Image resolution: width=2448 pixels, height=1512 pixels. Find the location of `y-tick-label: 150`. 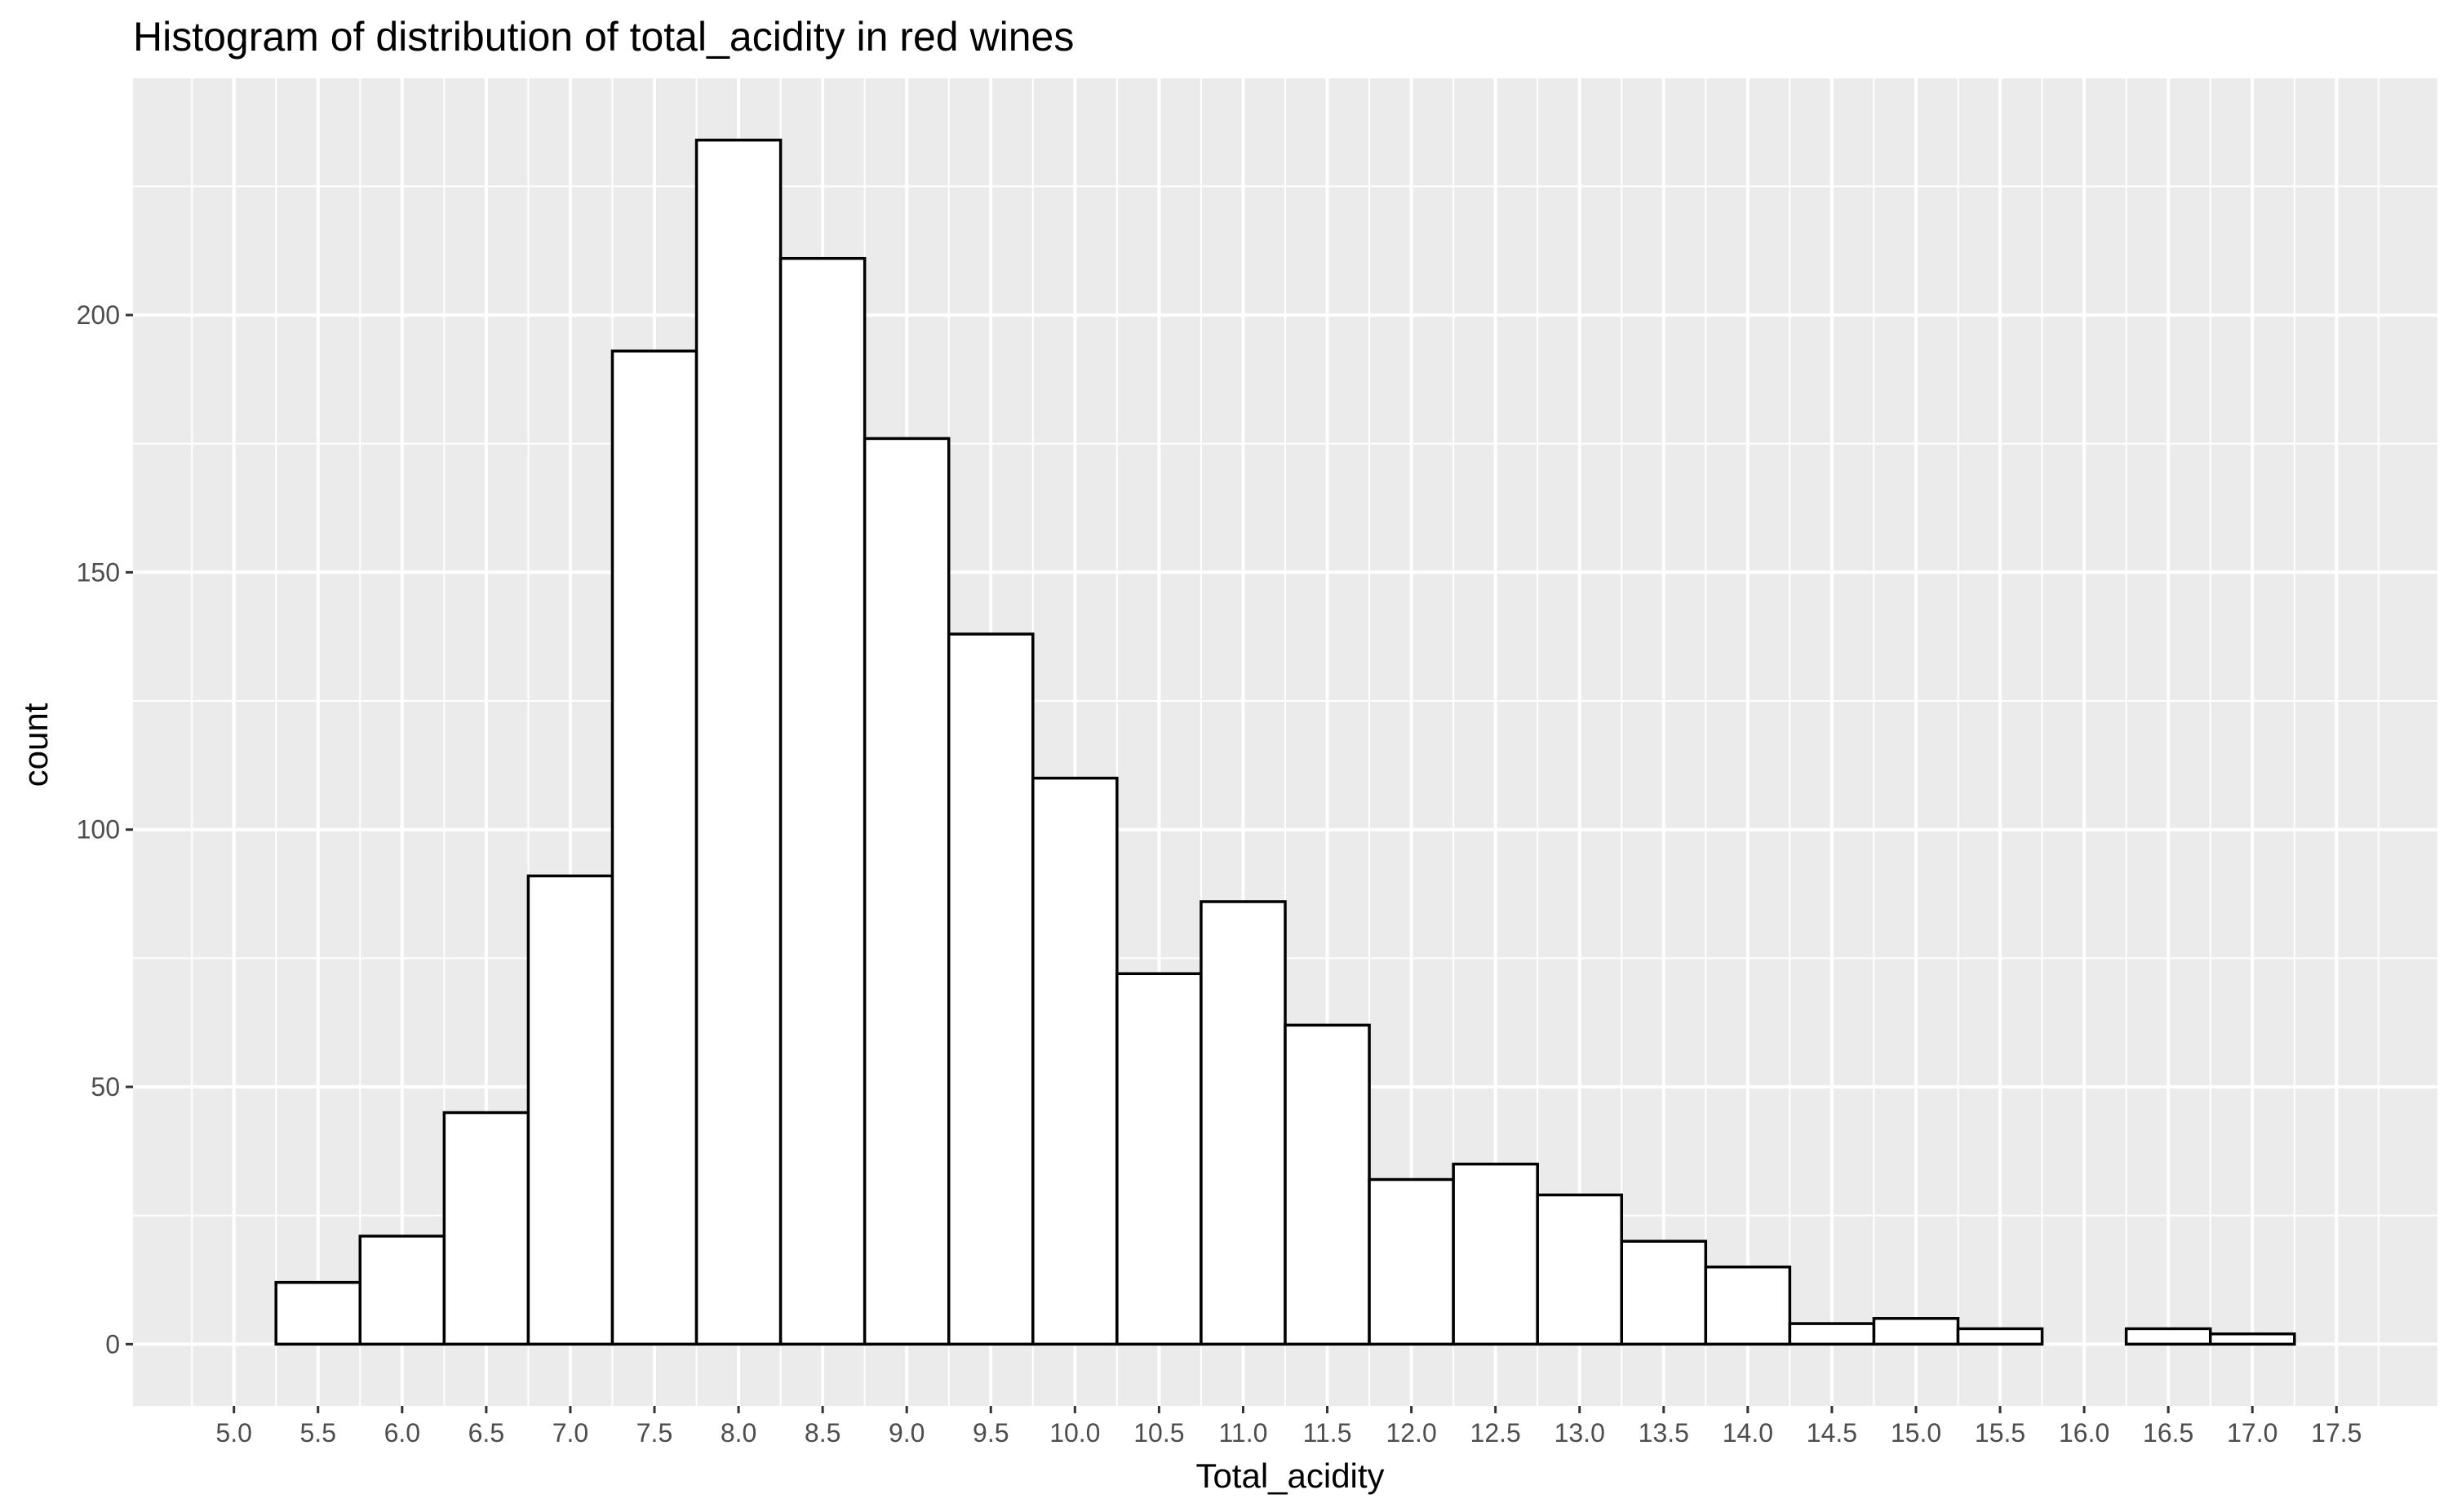

y-tick-label: 150 is located at coordinates (98, 572).